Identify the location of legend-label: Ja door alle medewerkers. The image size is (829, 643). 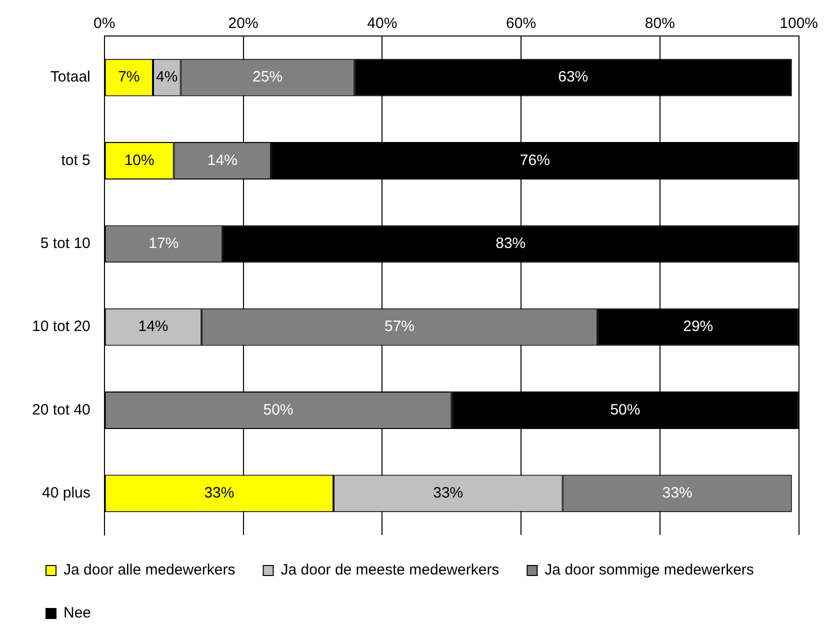
(150, 570).